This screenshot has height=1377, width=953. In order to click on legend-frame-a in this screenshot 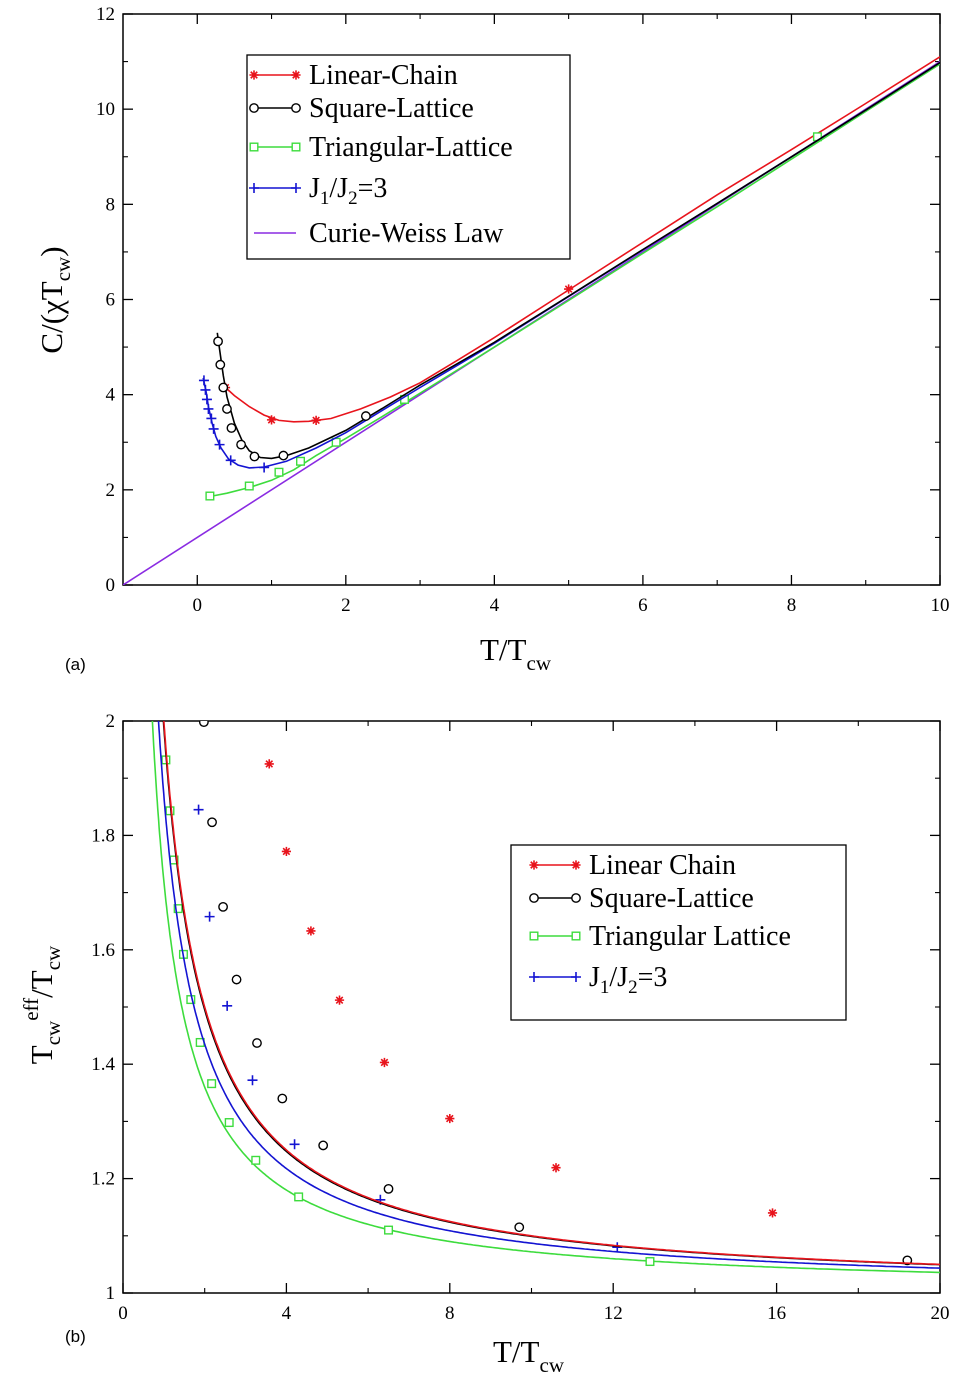, I will do `click(408, 157)`.